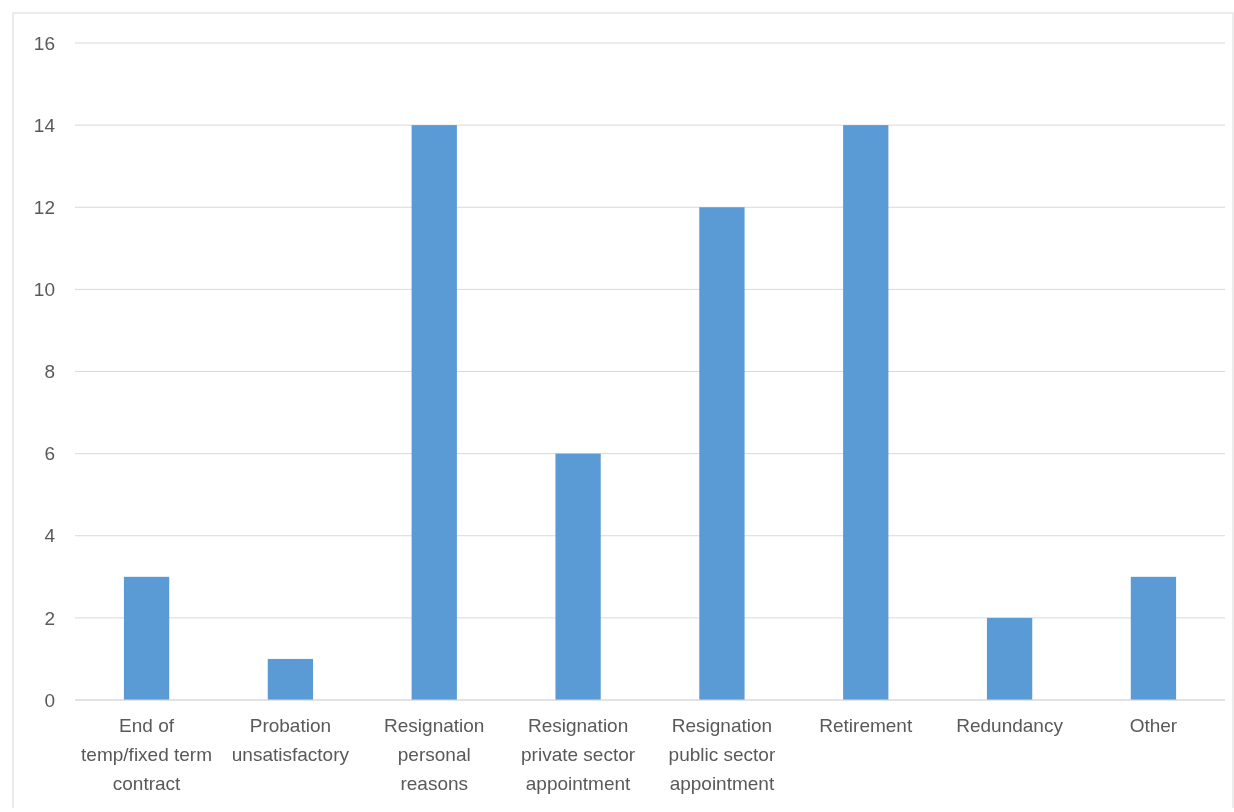 Image resolution: width=1234 pixels, height=812 pixels. What do you see at coordinates (44, 290) in the screenshot?
I see `y-tick-label: 10` at bounding box center [44, 290].